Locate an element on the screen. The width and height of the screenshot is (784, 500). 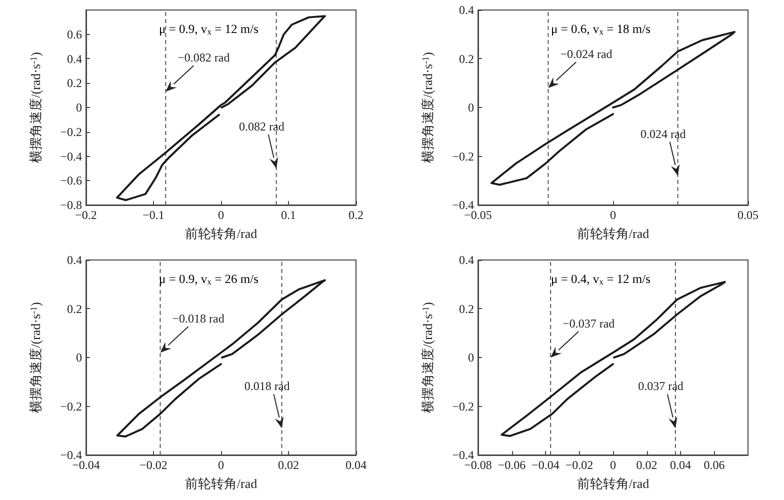
annotation: −0.037 rad is located at coordinates (588, 323).